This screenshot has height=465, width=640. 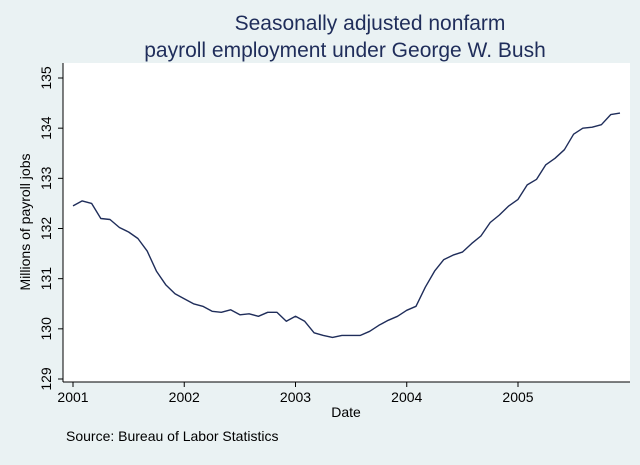 What do you see at coordinates (46, 329) in the screenshot?
I see `y-tick-label: 130` at bounding box center [46, 329].